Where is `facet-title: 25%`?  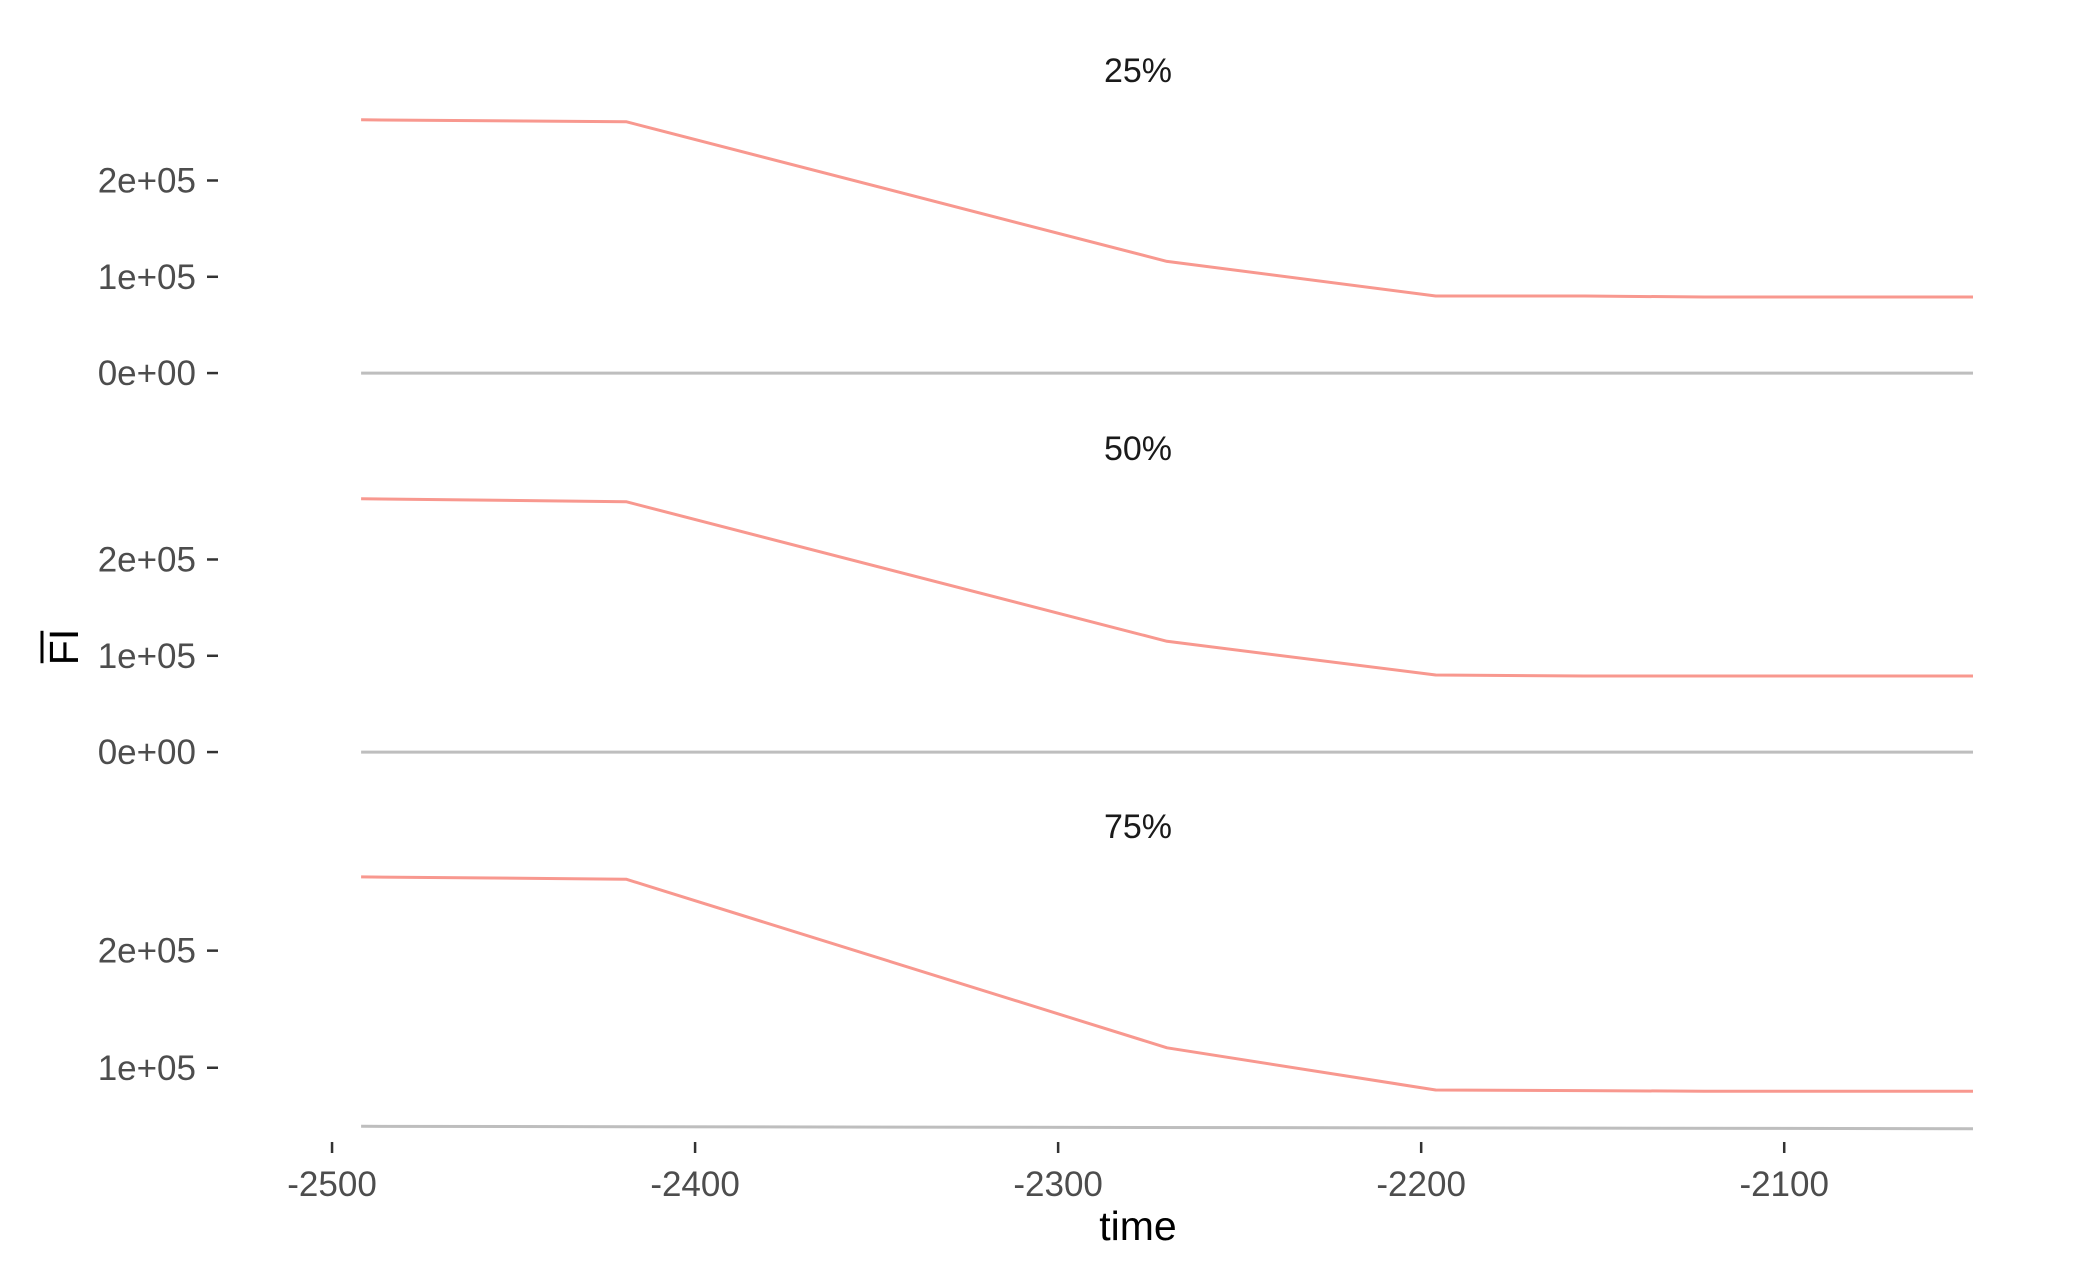 facet-title: 25% is located at coordinates (1138, 71).